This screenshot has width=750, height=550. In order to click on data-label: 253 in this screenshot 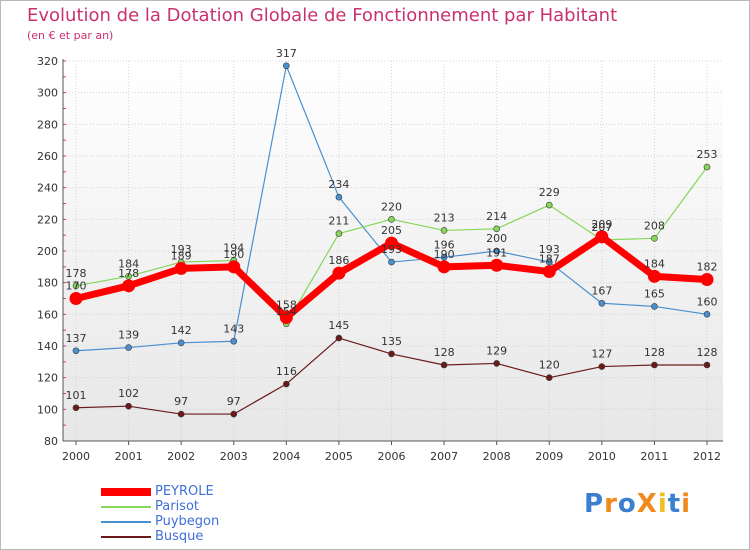, I will do `click(707, 154)`.